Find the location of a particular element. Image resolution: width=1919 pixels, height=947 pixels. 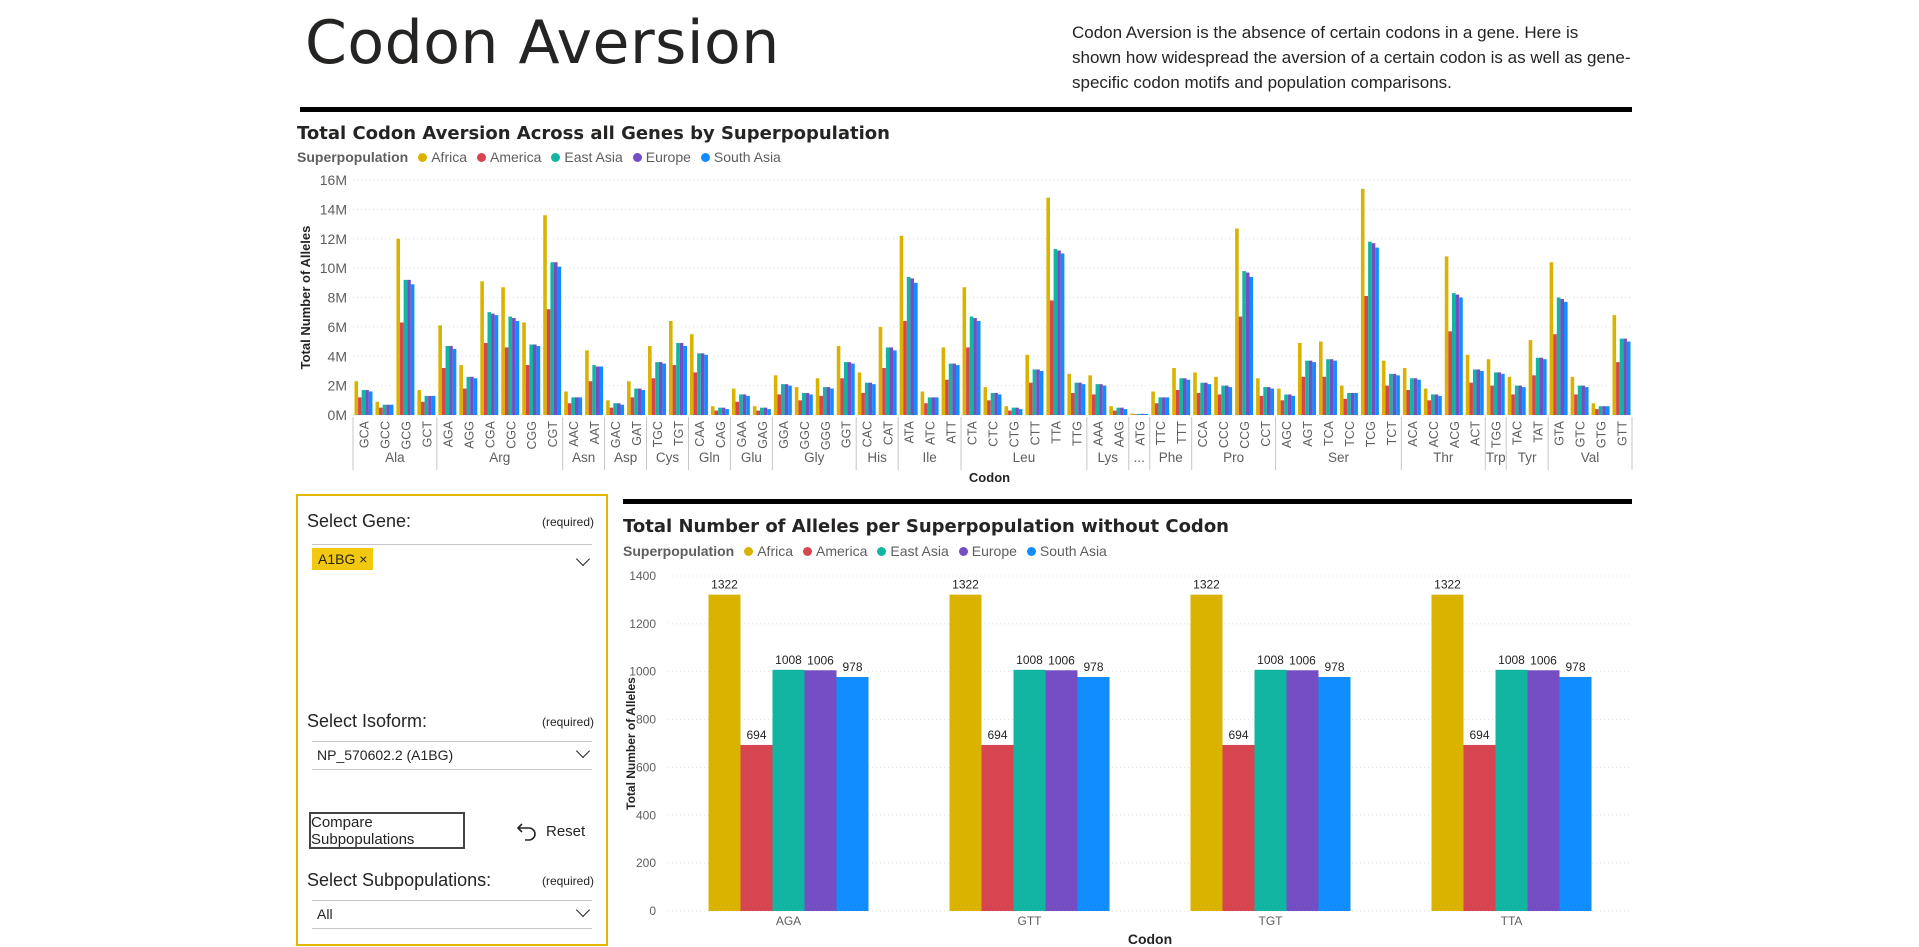

bar-south-asia-gct is located at coordinates (433, 405).